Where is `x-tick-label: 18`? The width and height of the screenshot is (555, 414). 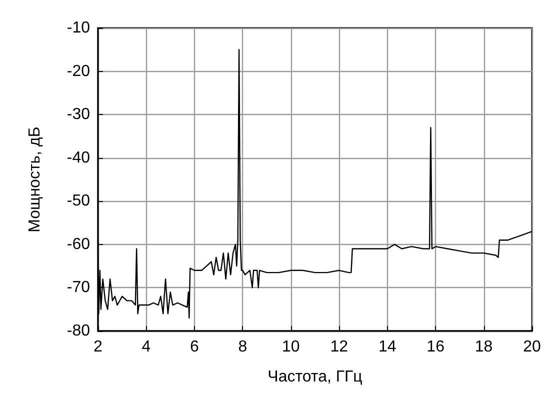 x-tick-label: 18 is located at coordinates (483, 347).